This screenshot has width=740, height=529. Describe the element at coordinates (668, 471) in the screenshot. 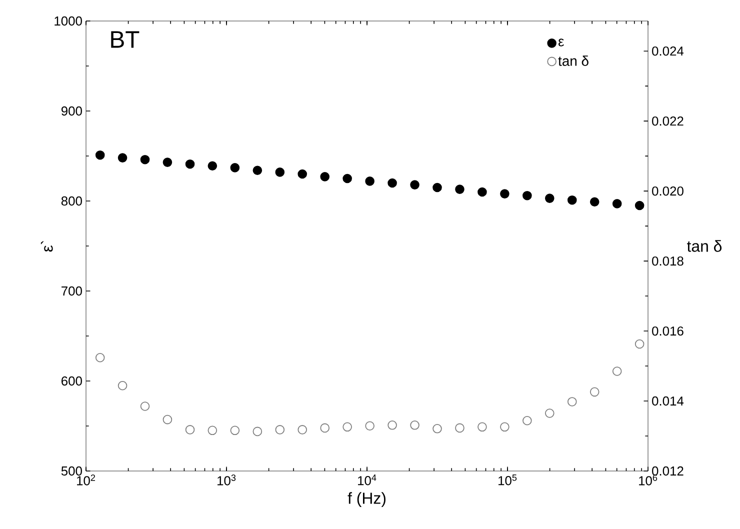

I see `y2-tick-label: 0.012` at that location.